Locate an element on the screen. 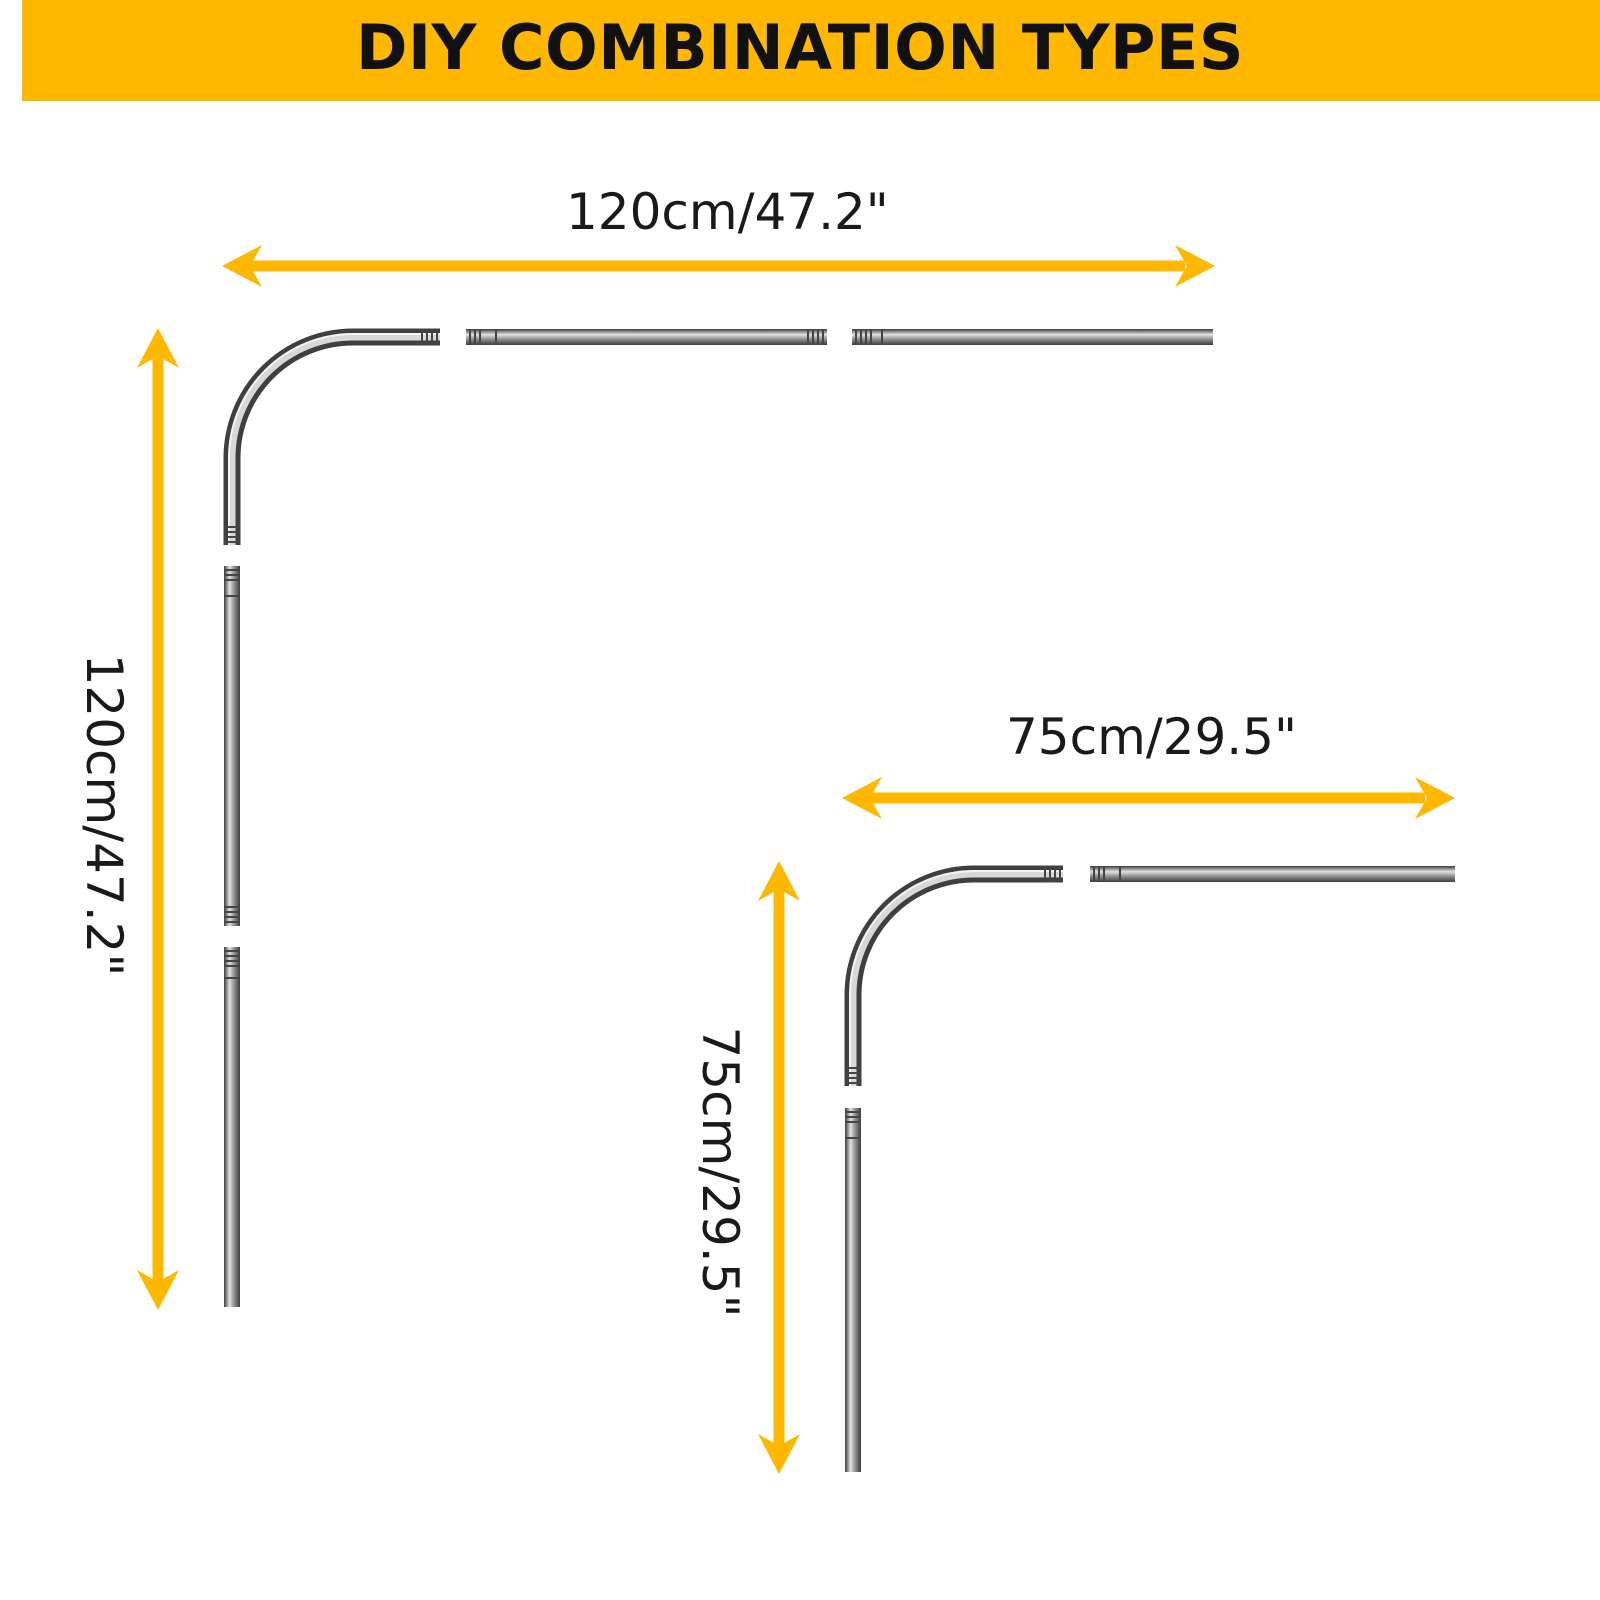 This screenshot has width=1600, height=1600. large-straight-rod-h2 is located at coordinates (1032, 337).